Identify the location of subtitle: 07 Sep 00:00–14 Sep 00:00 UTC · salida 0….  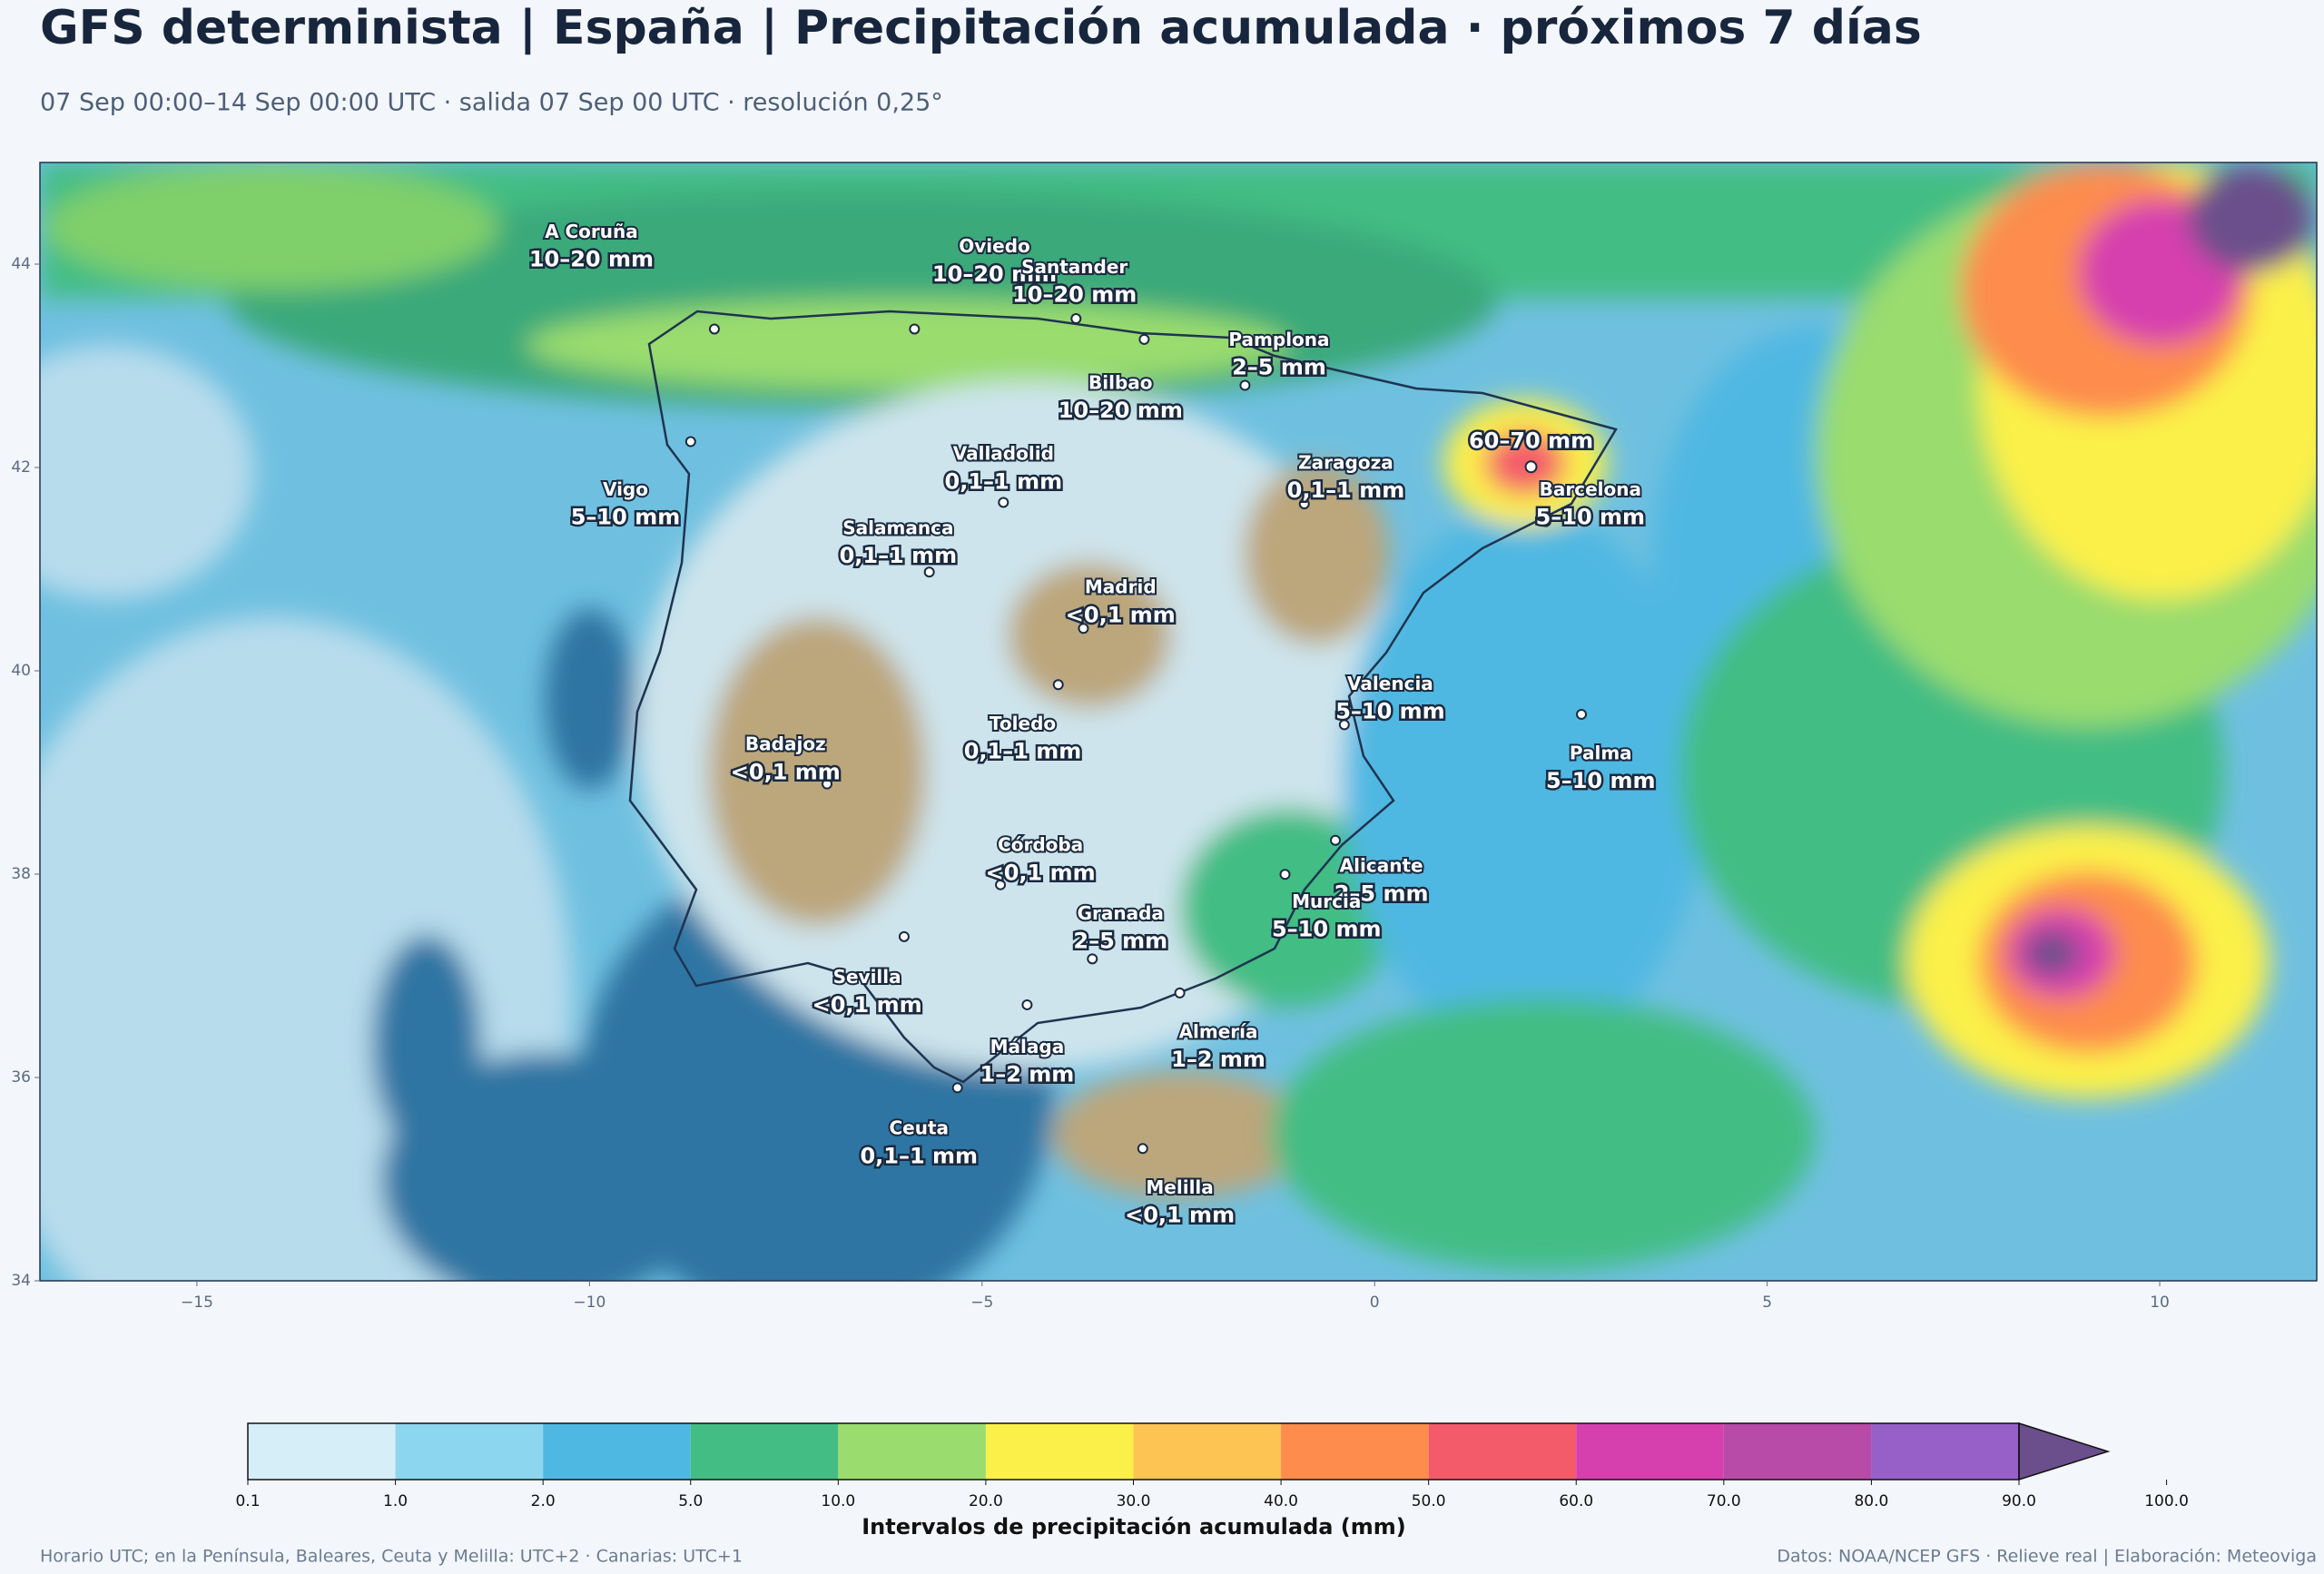
(491, 103).